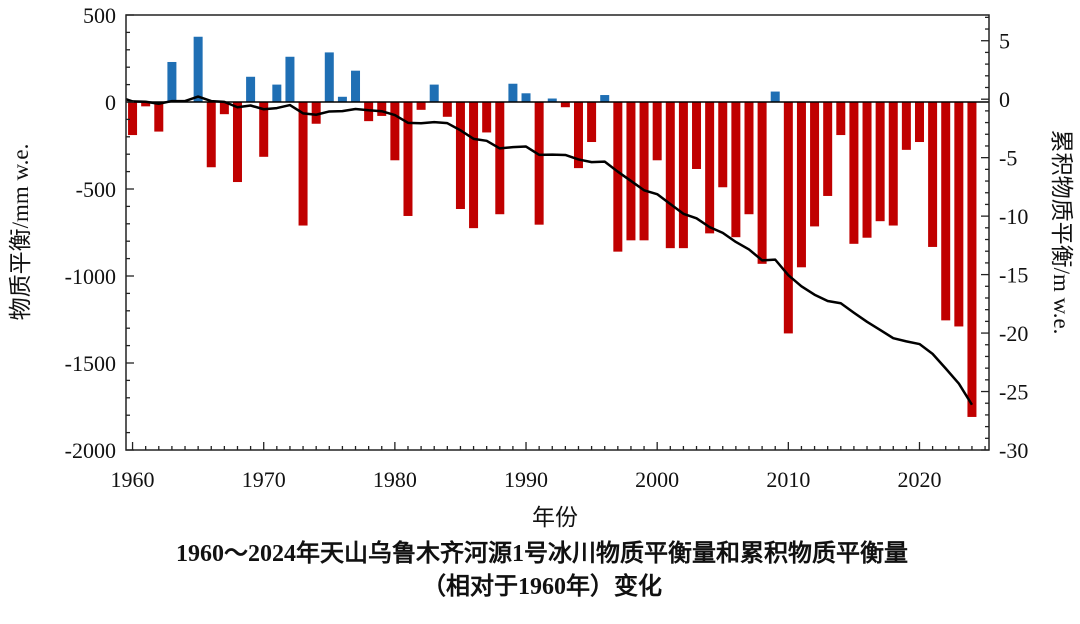 The image size is (1080, 624). What do you see at coordinates (893, 164) in the screenshot?
I see `bar-2018` at bounding box center [893, 164].